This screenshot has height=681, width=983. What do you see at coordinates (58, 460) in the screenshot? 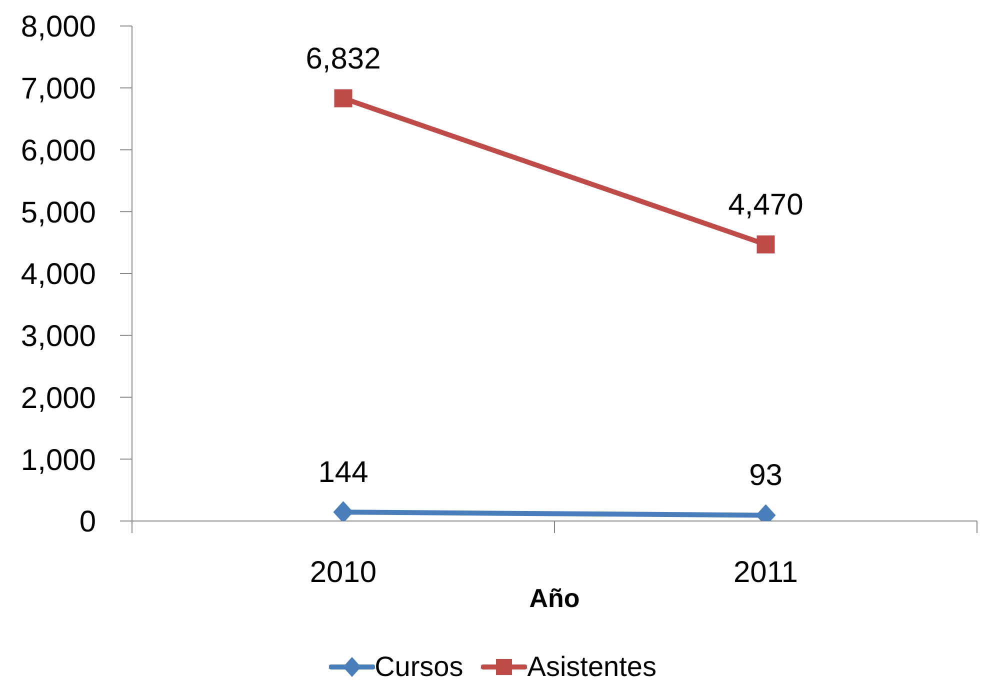
I see `y-tick-label: 1,000` at bounding box center [58, 460].